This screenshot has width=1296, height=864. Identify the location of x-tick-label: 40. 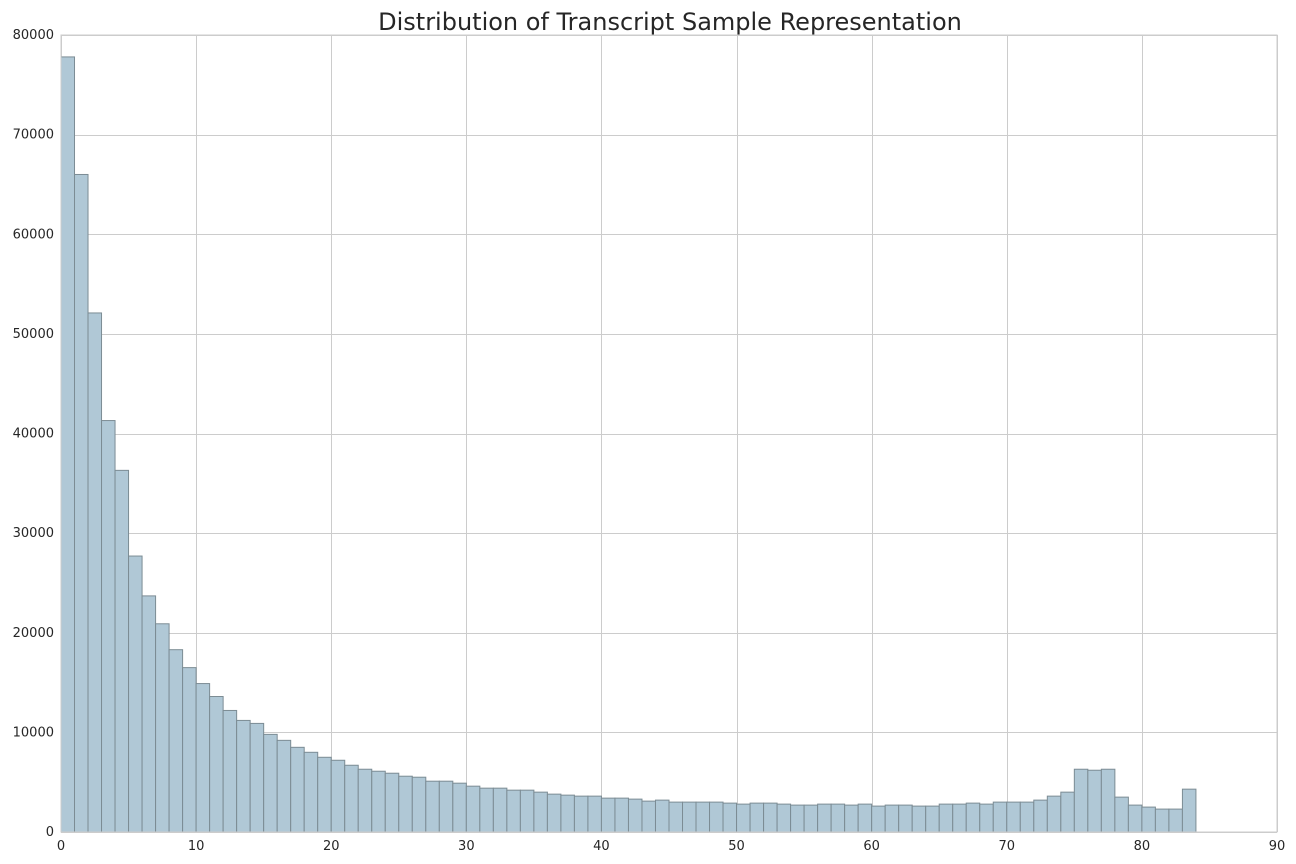
(601, 846).